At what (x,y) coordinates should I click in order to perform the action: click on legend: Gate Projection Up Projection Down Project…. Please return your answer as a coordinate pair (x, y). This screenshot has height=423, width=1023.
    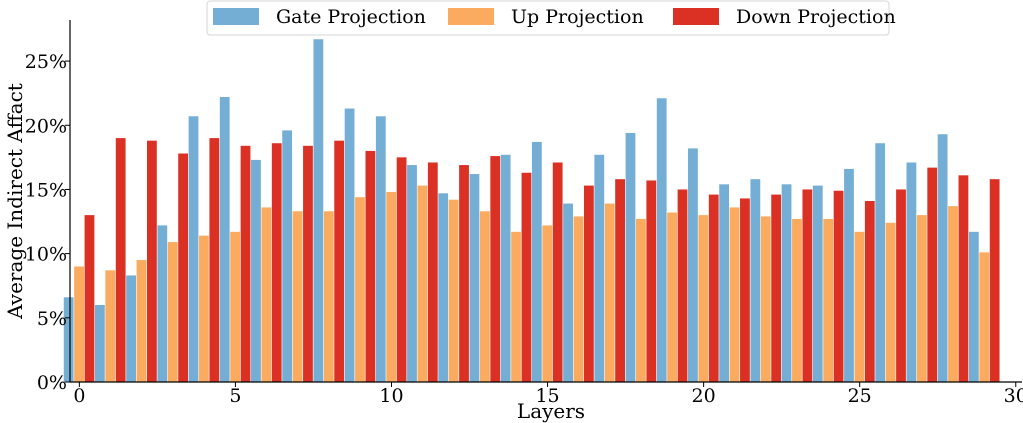
    Looking at the image, I should click on (551, 18).